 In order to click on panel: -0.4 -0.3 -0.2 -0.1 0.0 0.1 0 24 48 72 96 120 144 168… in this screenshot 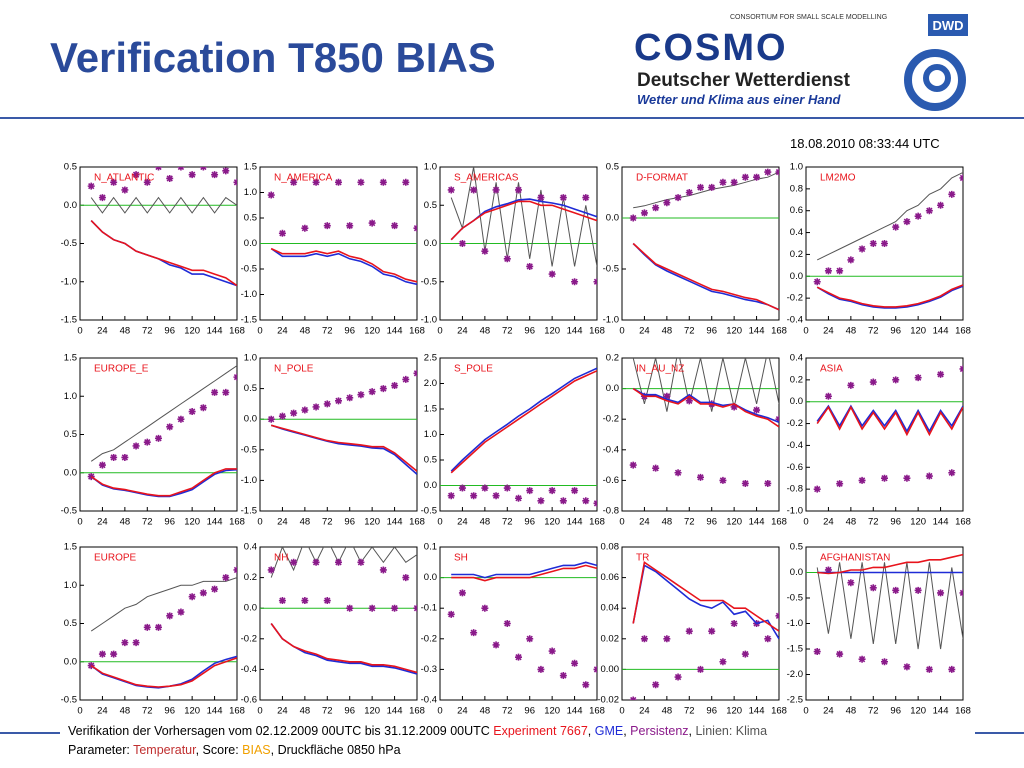, I will do `click(513, 629)`.